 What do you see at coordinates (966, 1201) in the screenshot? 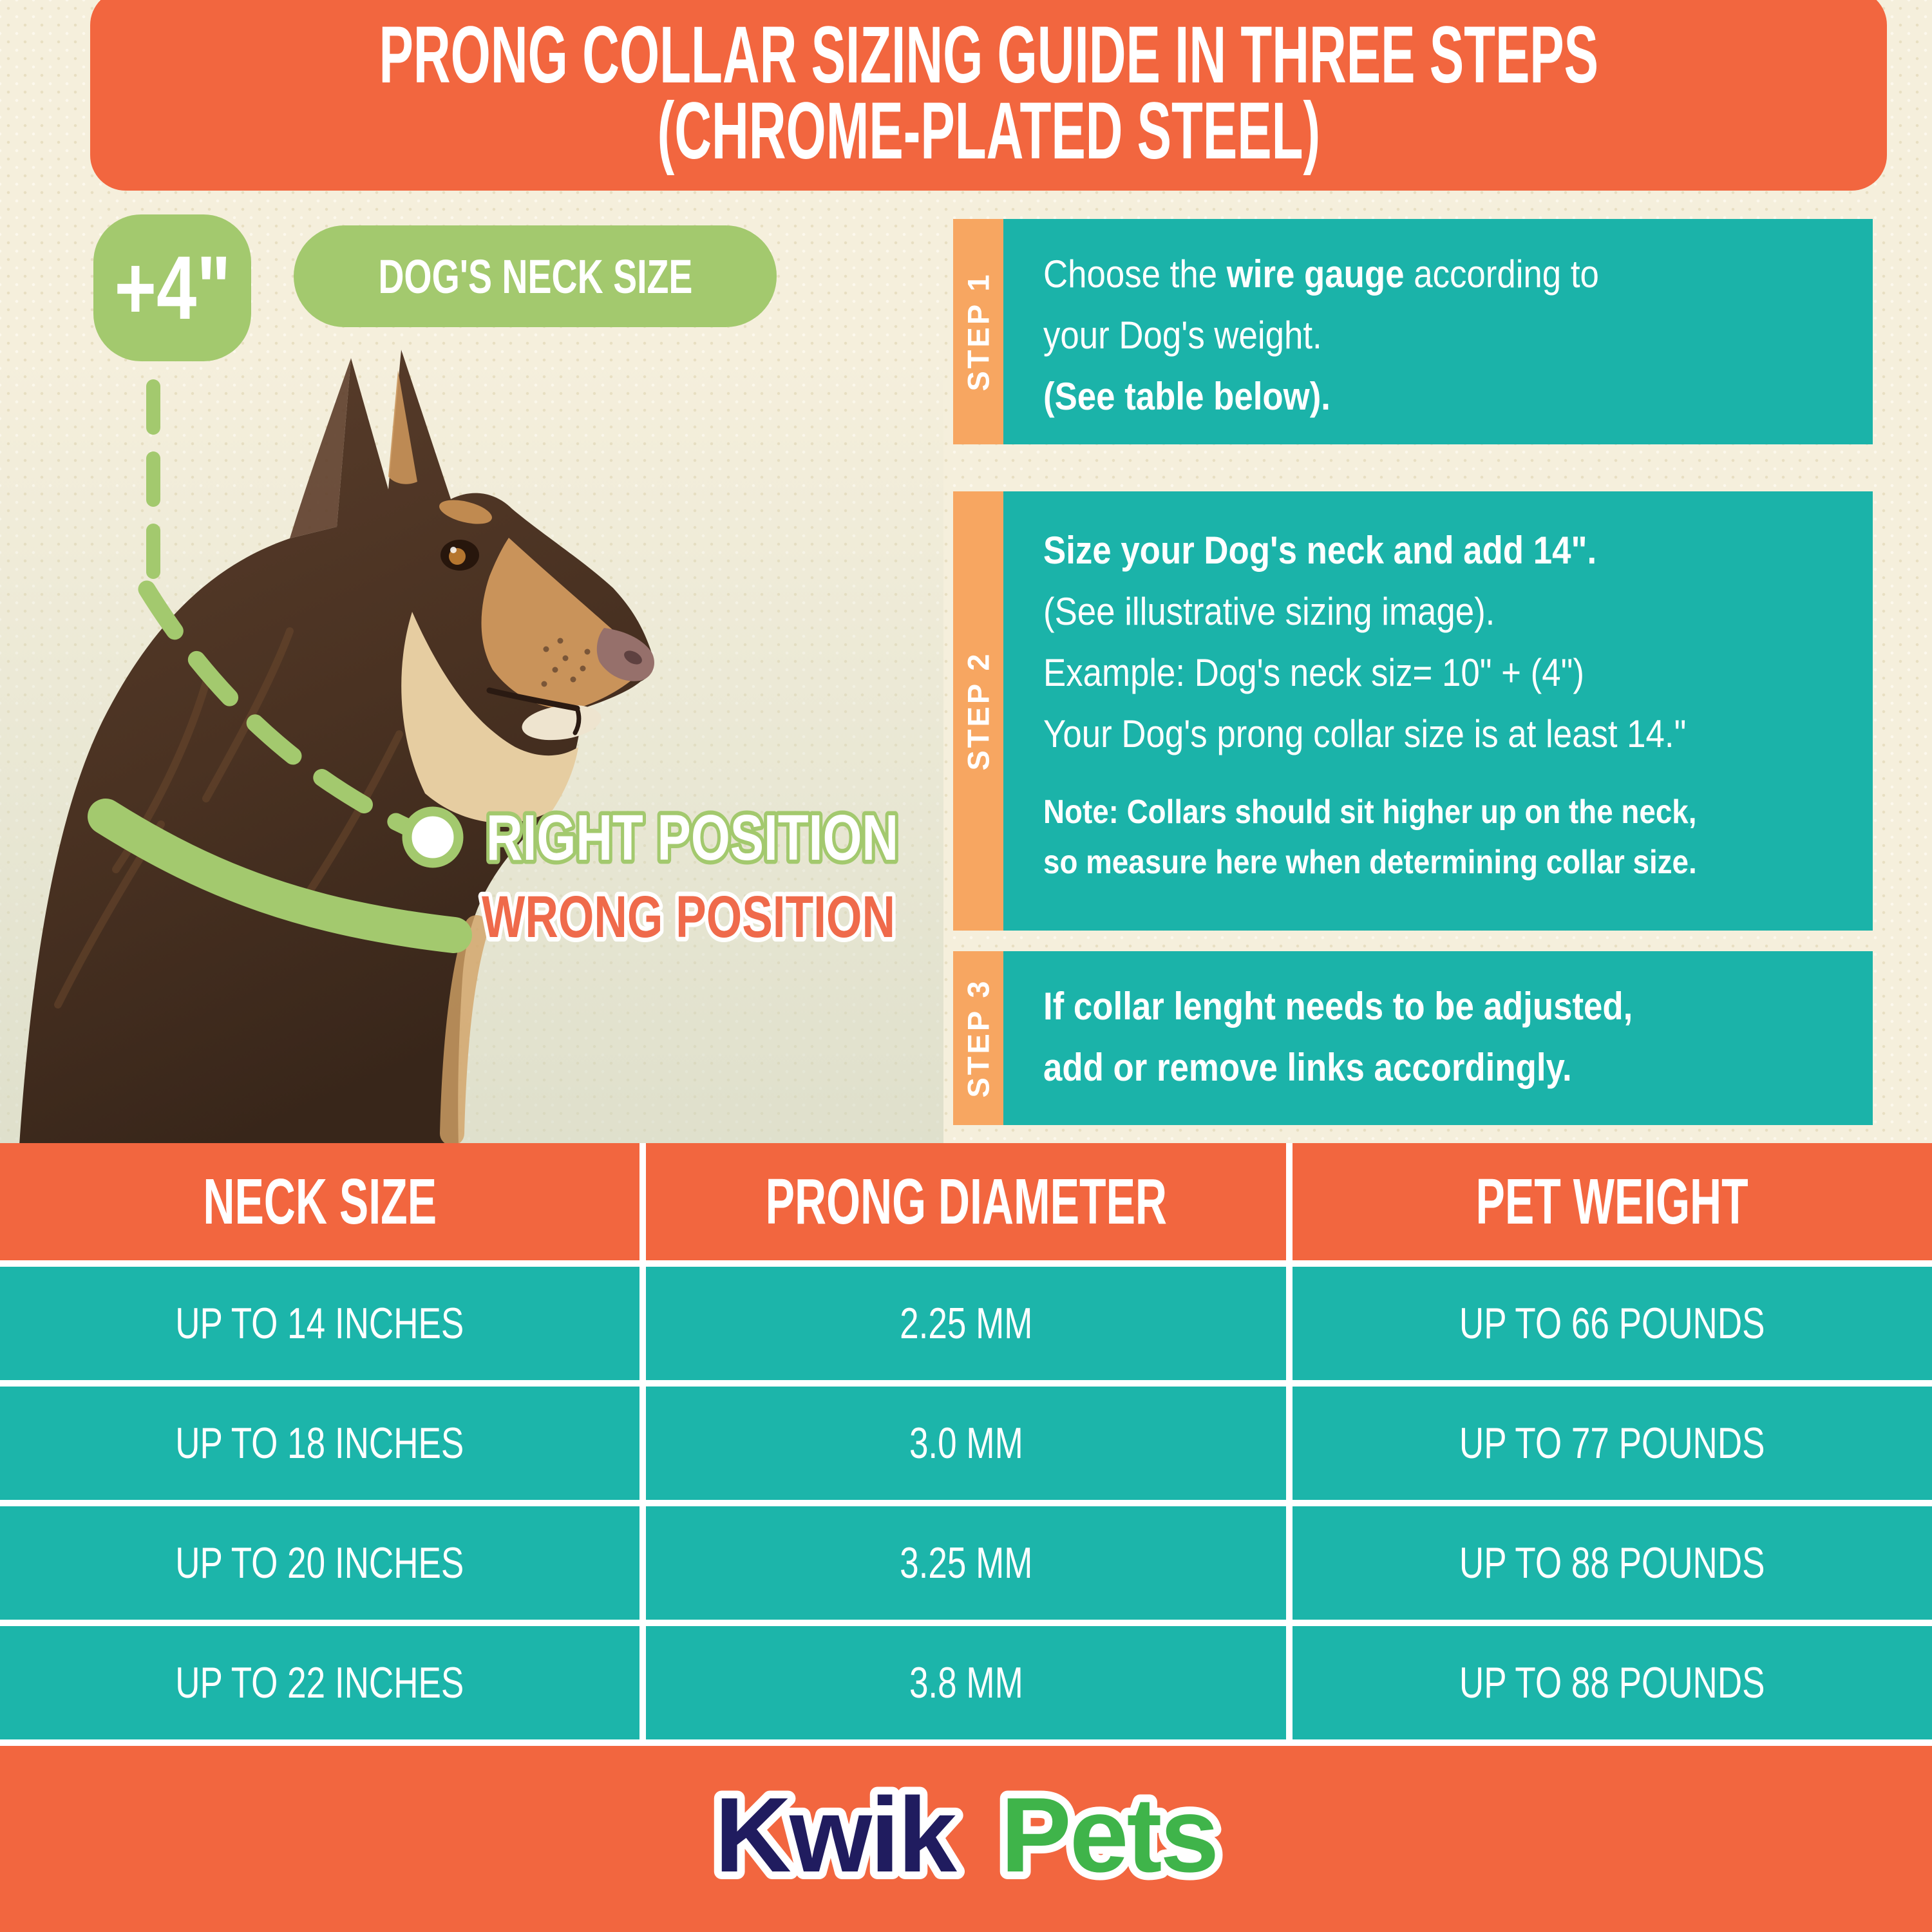
I see `table-header-prong-diameter: PRONG DIAMETER` at bounding box center [966, 1201].